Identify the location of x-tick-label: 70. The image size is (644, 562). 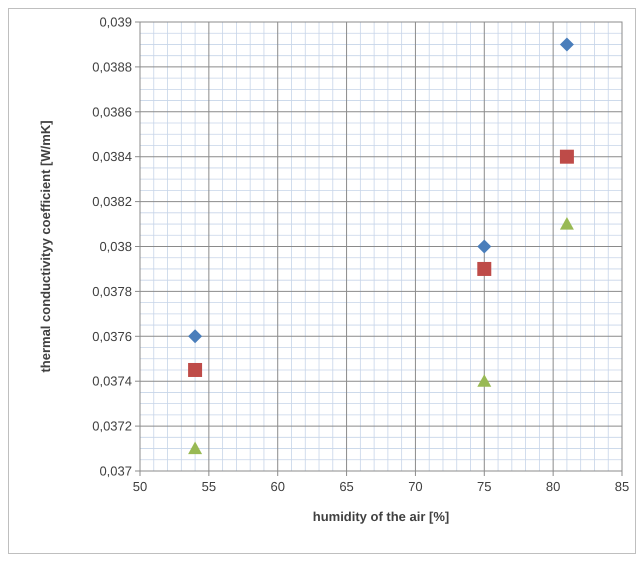
(415, 486).